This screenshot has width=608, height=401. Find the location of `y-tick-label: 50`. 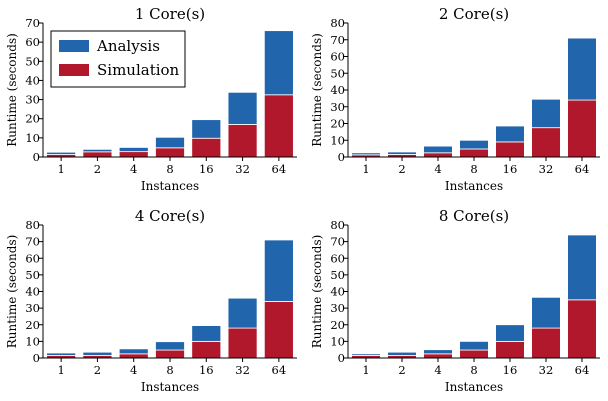

y-tick-label: 50 is located at coordinates (32, 275).